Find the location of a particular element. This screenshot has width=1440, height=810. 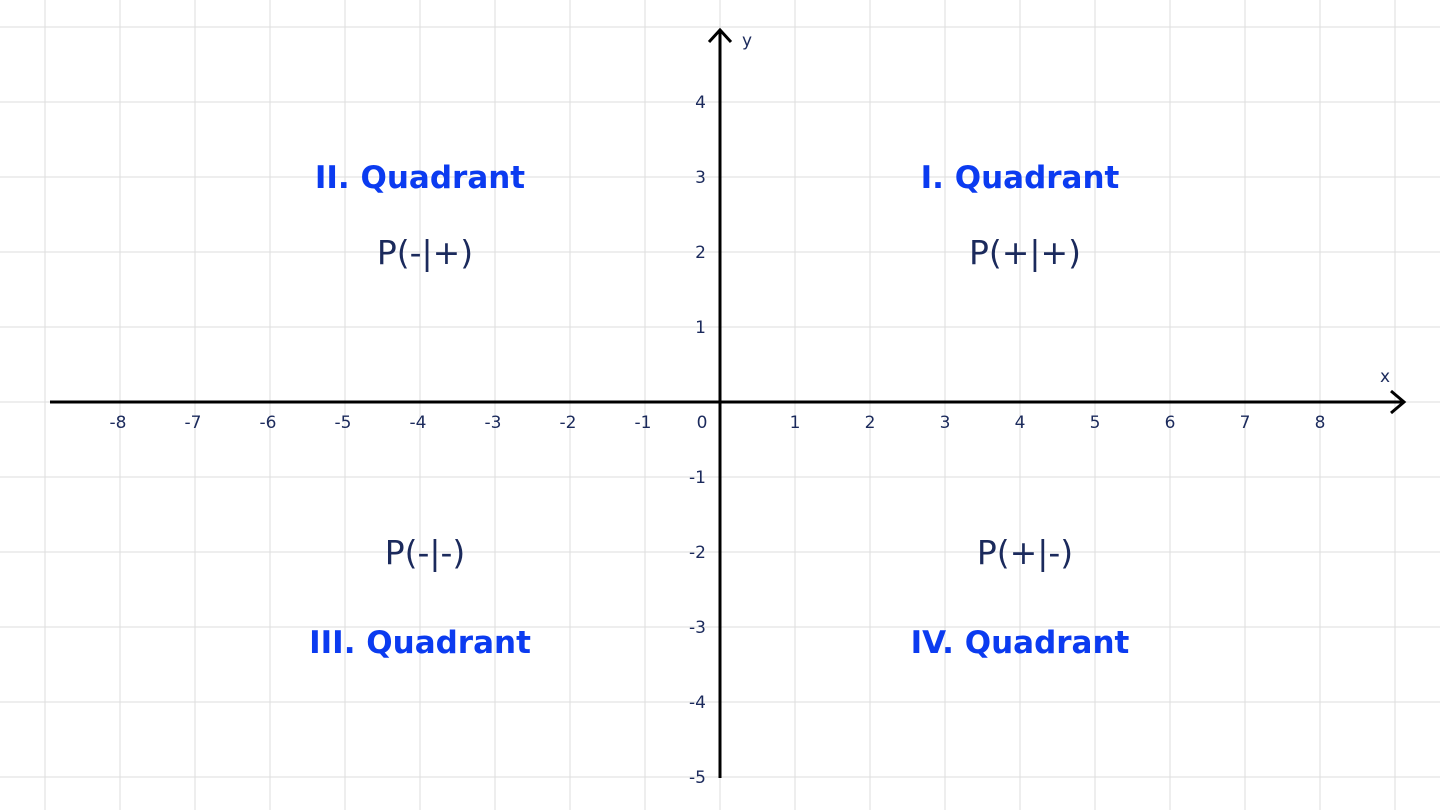

quadrant-title: I. Quadrant is located at coordinates (1020, 178).